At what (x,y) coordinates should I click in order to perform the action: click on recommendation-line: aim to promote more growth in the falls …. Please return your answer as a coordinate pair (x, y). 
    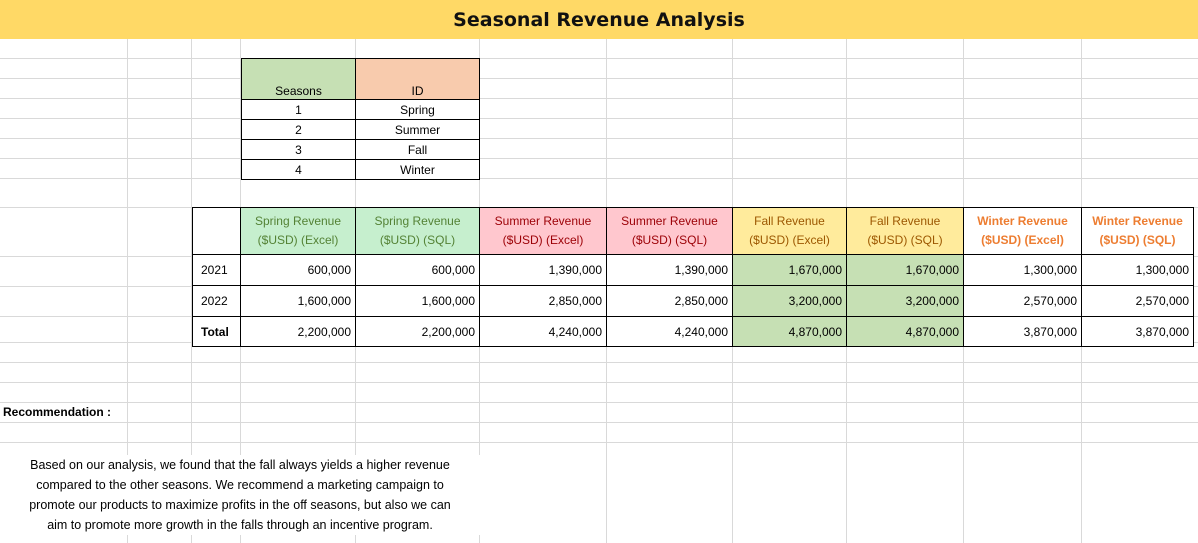
    Looking at the image, I should click on (240, 525).